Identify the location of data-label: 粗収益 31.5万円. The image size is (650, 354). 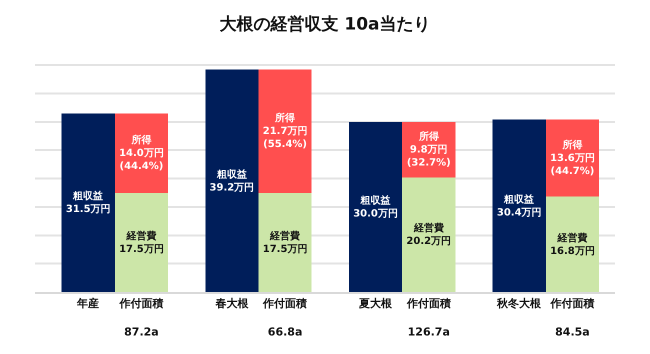
(88, 203).